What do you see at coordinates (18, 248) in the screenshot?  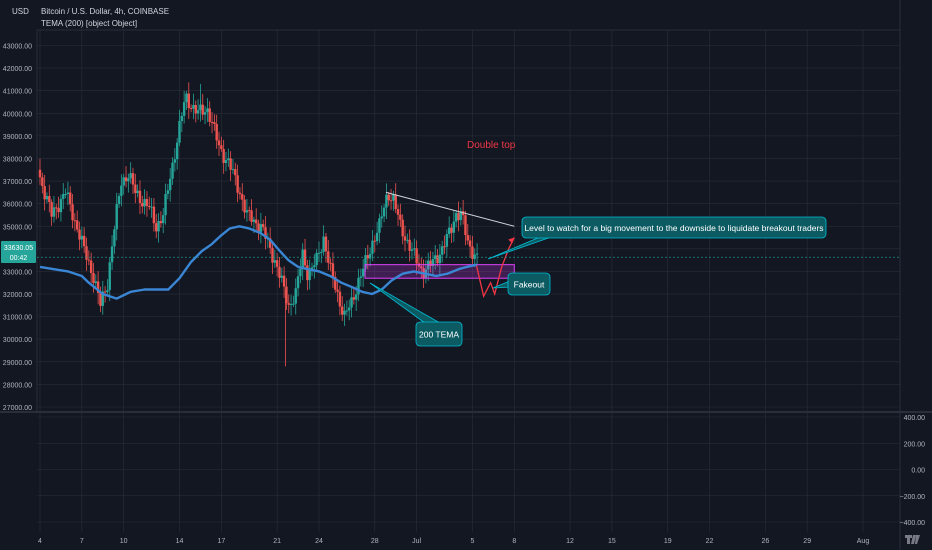 I see `current-price-value: 33630.05` at bounding box center [18, 248].